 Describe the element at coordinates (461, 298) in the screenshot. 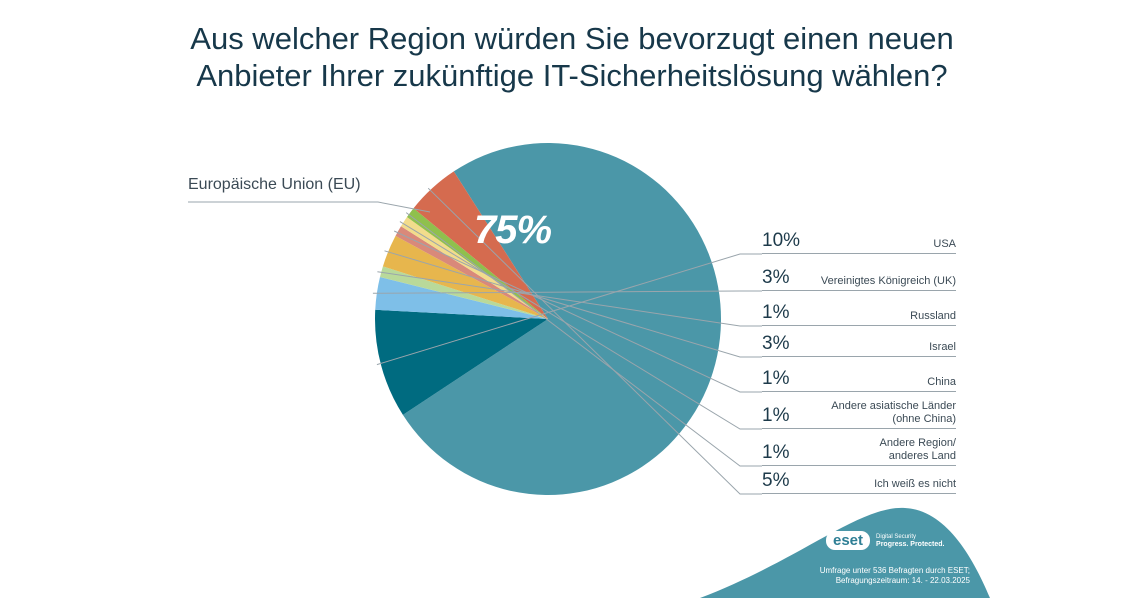

I see `pie-slice-vereinigtes-konigreich-uk` at that location.